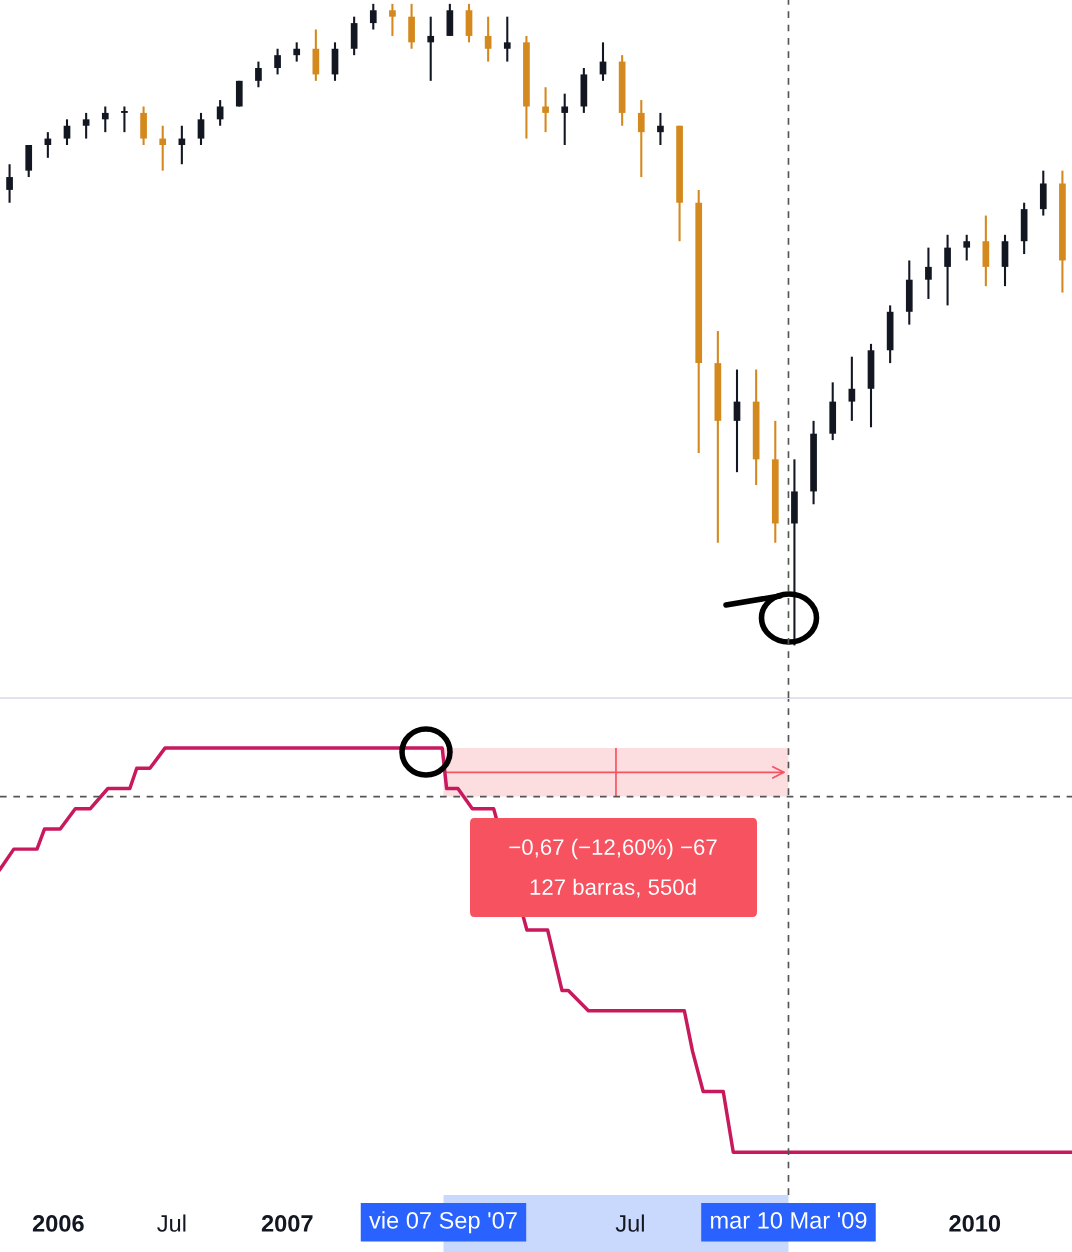  Describe the element at coordinates (613, 888) in the screenshot. I see `annotation: 127 barras, 550d` at that location.